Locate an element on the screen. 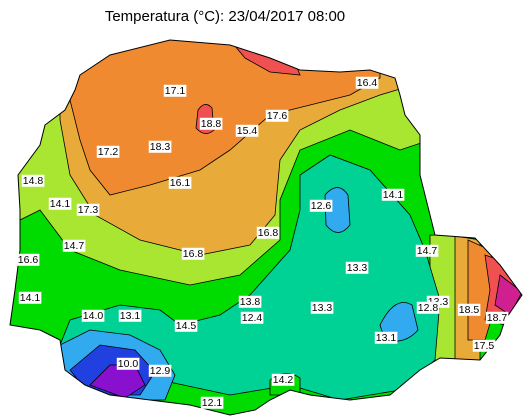  isotherm-label: 17.6 is located at coordinates (277, 116).